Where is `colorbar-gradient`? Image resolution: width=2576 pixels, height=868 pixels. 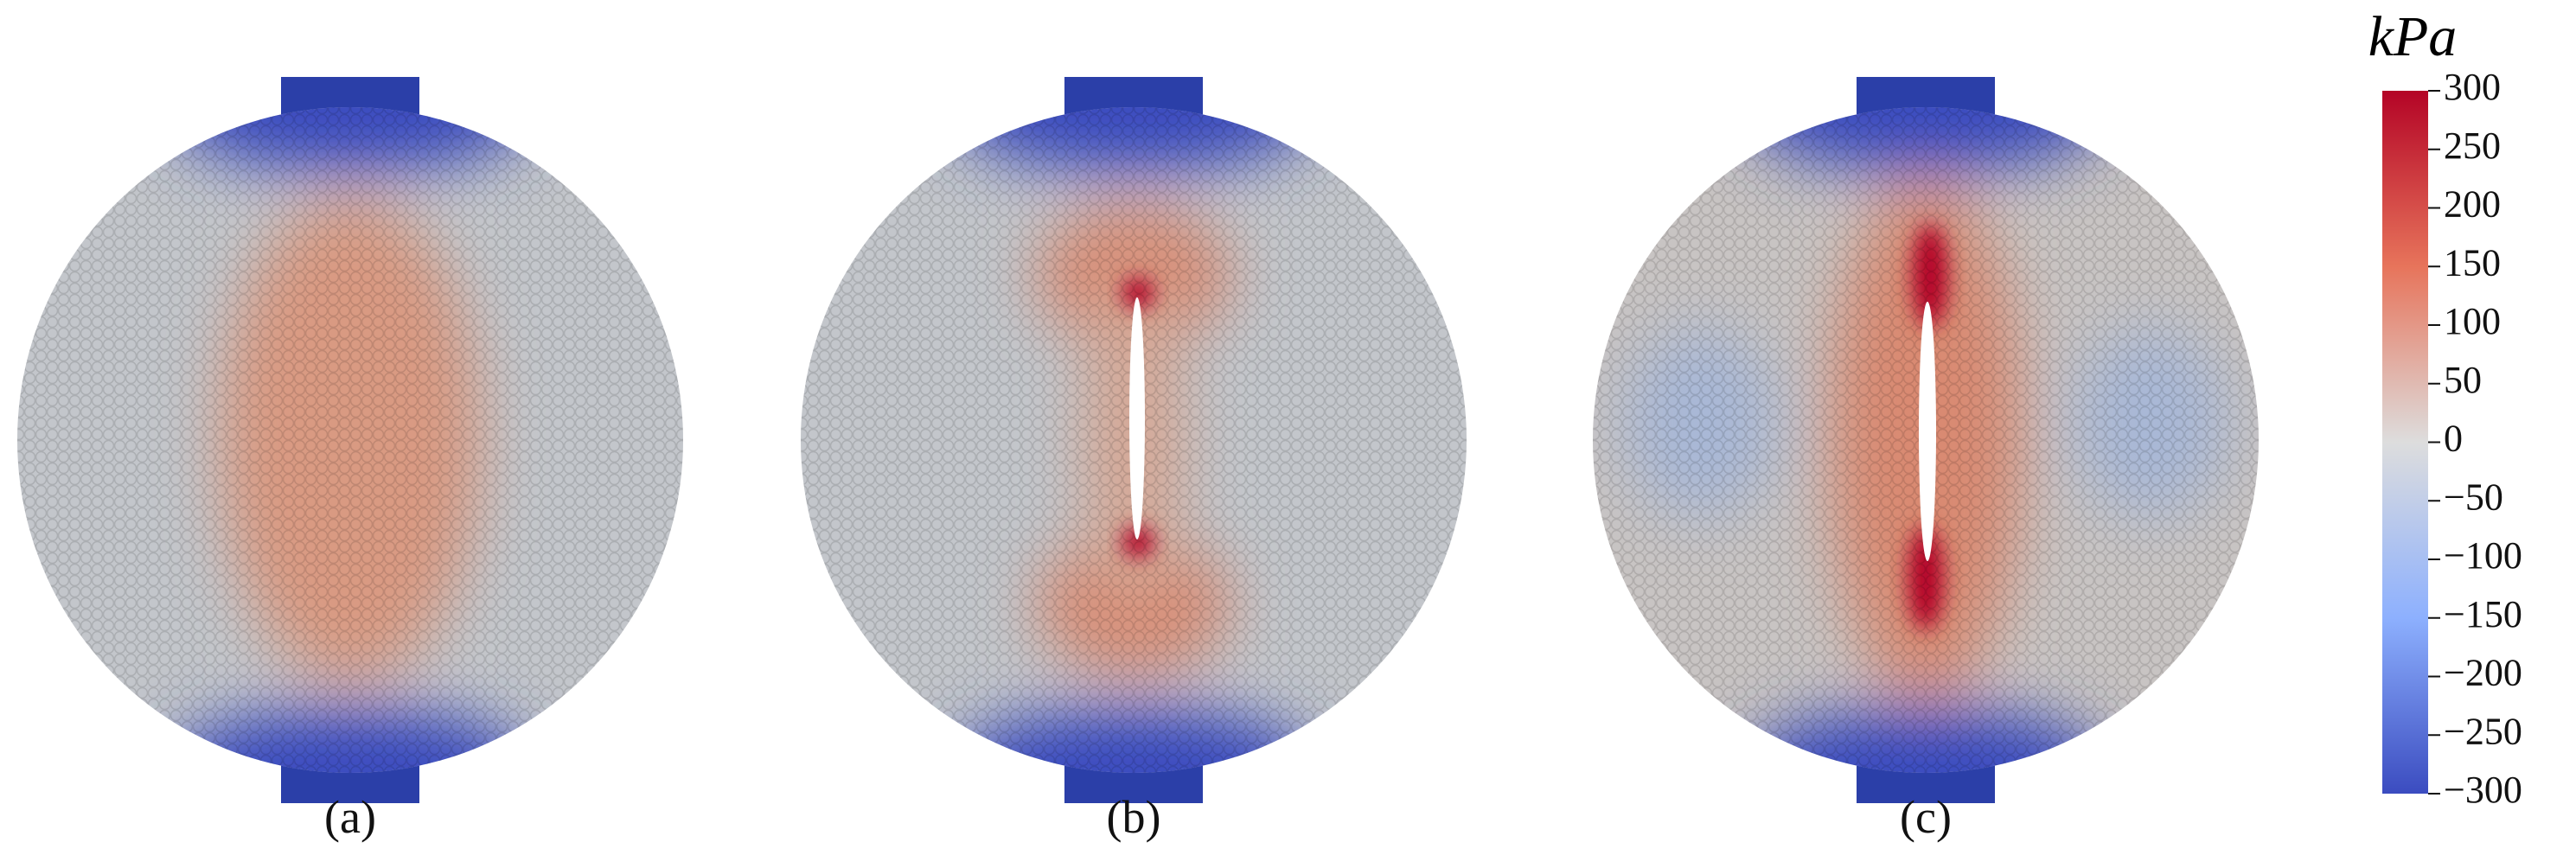 colorbar-gradient is located at coordinates (2405, 442).